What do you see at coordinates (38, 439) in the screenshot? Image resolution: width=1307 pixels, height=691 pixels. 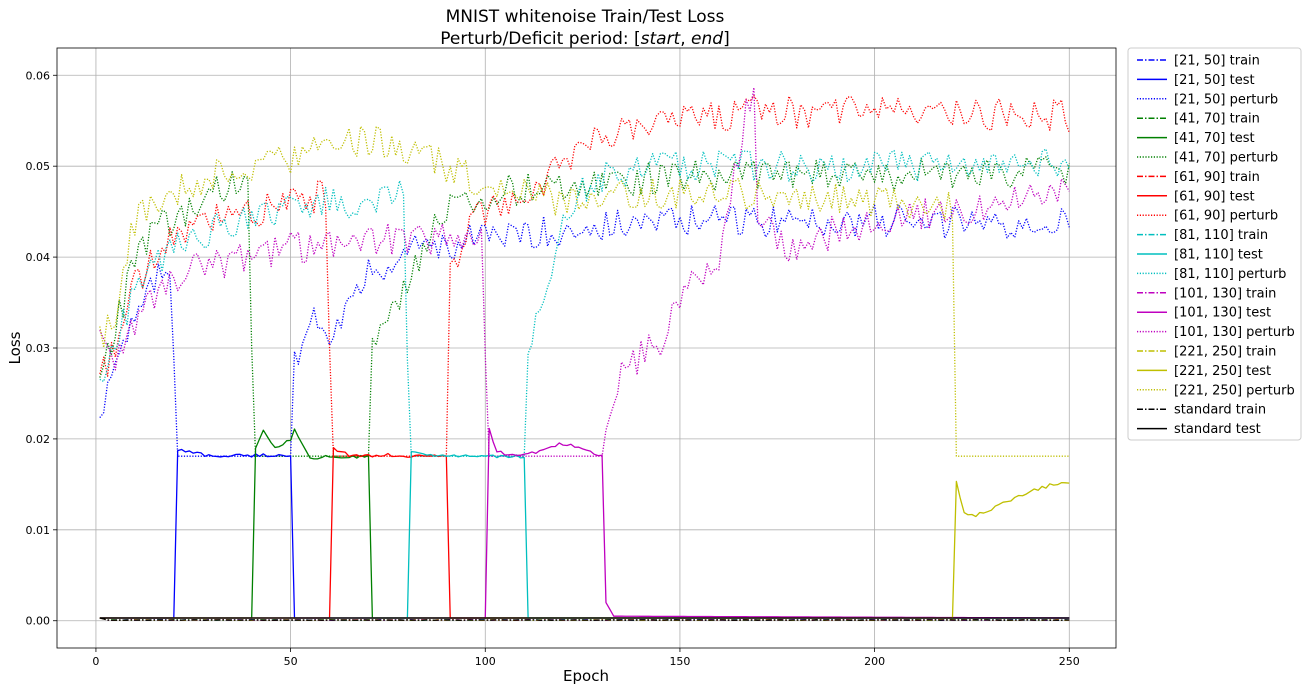 I see `y-tick-label: 0.02` at bounding box center [38, 439].